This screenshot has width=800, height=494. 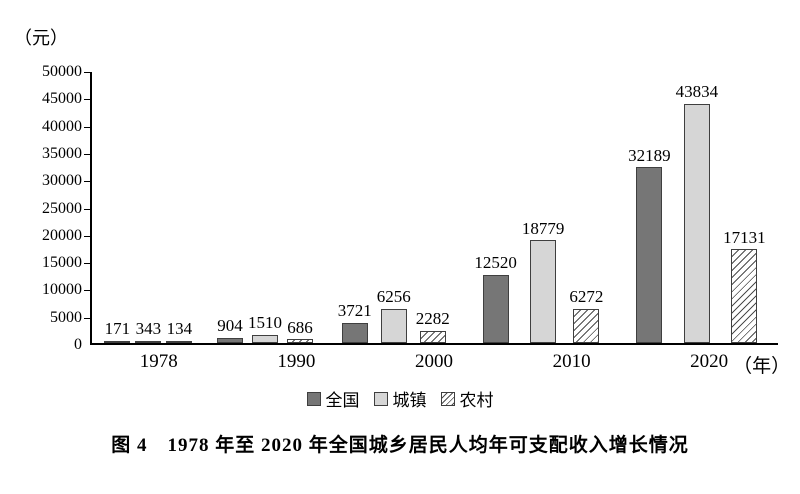 I want to click on bar-城镇-2020, so click(x=696, y=223).